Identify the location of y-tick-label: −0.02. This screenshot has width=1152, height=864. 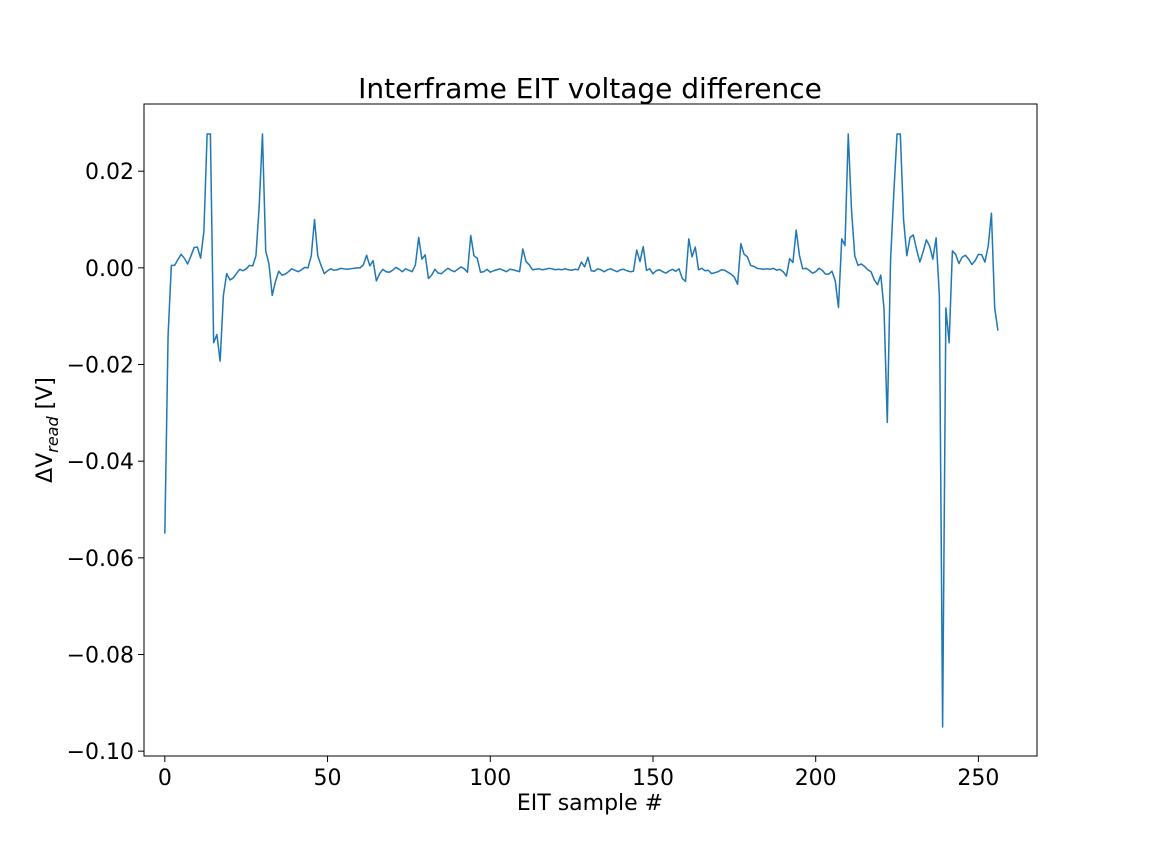
(100, 366).